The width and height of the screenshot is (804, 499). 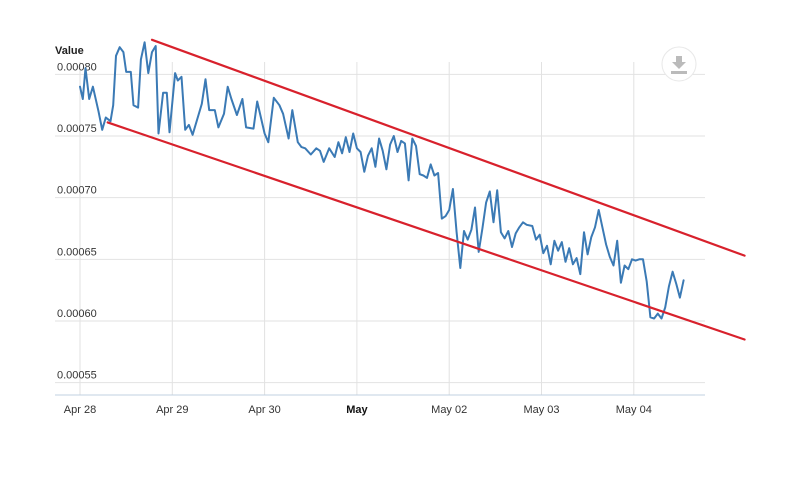 I want to click on x-tick-label: Apr 30, so click(x=264, y=410).